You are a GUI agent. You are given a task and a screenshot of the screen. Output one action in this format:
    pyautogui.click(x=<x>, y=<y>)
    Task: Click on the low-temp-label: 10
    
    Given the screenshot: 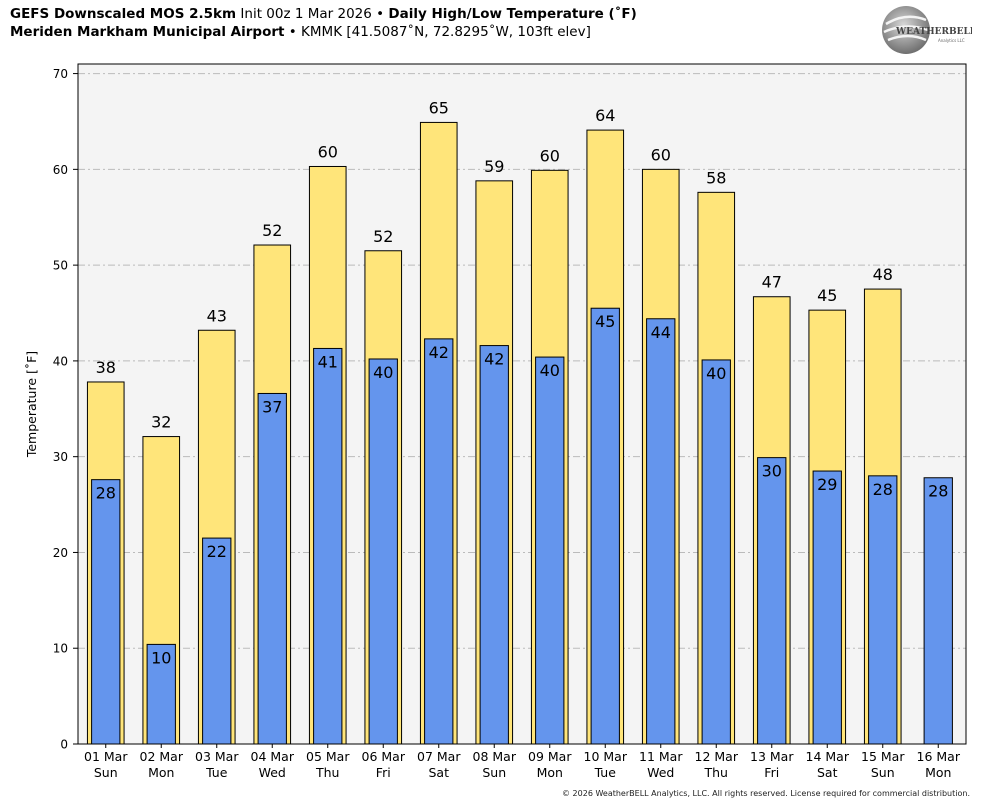 What is the action you would take?
    pyautogui.click(x=161, y=657)
    